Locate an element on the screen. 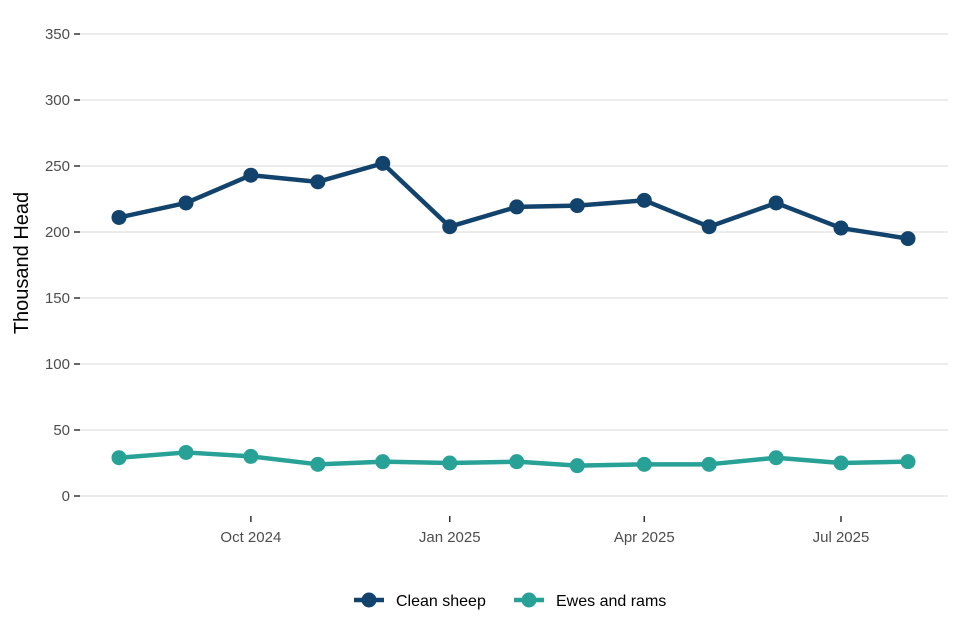  legend-item: Ewes and rams is located at coordinates (590, 601).